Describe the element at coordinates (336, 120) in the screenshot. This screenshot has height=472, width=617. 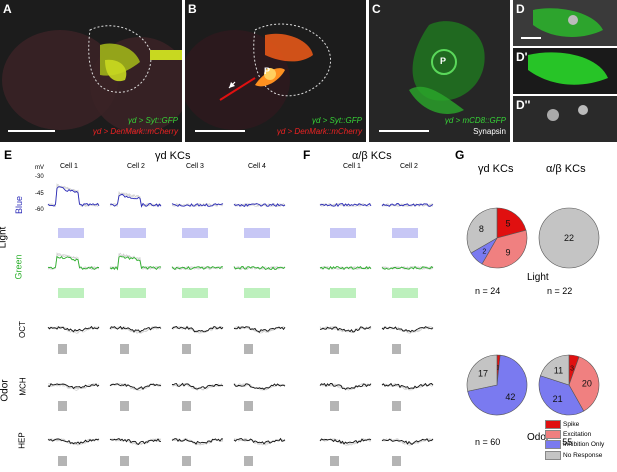
I see `caption-b-green: γd > Syt::GFP` at that location.